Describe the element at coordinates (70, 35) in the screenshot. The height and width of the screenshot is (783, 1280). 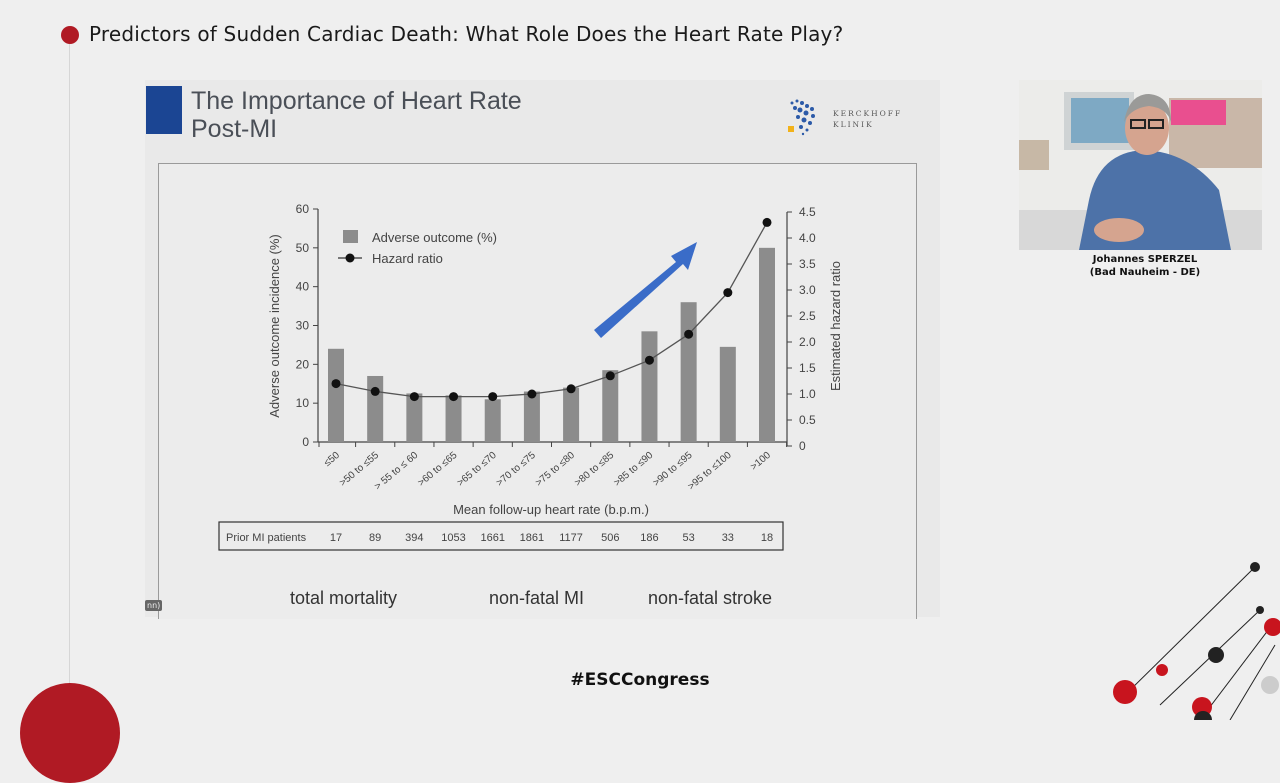
I see `bullet-dot` at that location.